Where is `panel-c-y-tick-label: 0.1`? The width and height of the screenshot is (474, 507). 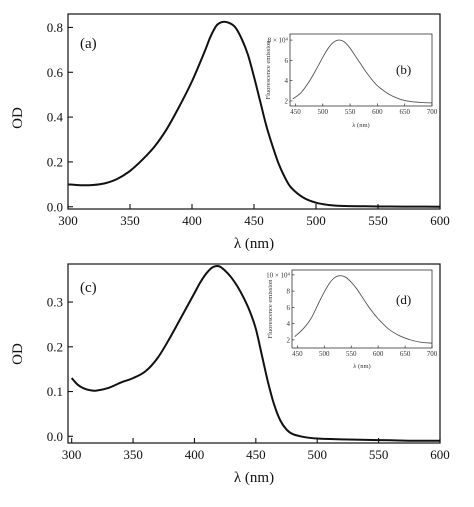 panel-c-y-tick-label: 0.1 is located at coordinates (55, 391).